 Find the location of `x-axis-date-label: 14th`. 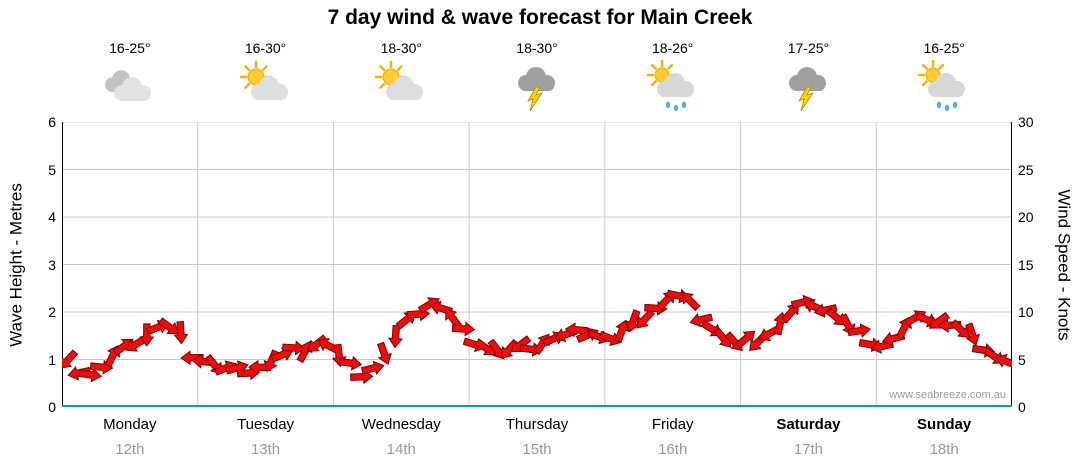

x-axis-date-label: 14th is located at coordinates (401, 449).